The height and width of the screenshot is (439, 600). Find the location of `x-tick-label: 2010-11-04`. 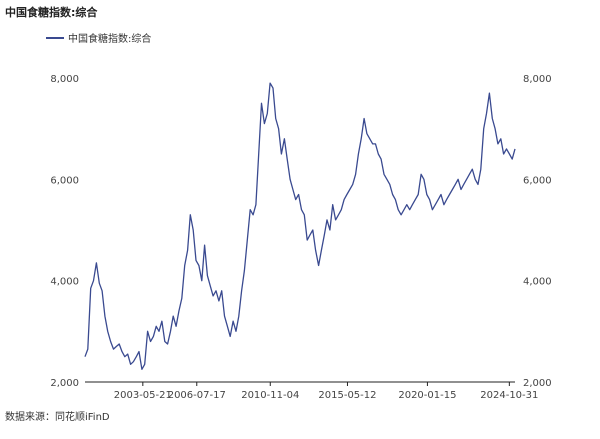

x-tick-label: 2010-11-04 is located at coordinates (270, 395).